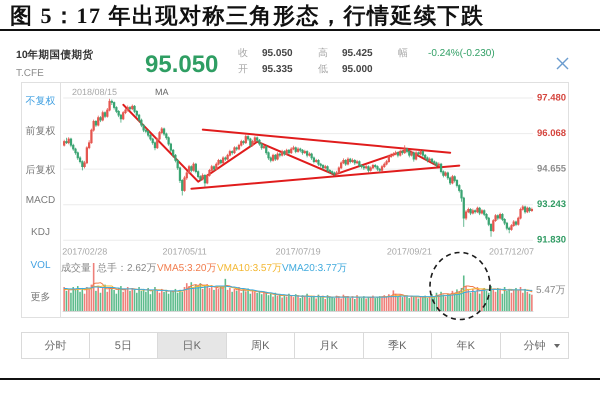 Image resolution: width=600 pixels, height=417 pixels. What do you see at coordinates (186, 268) in the screenshot?
I see `annotation: VMA5:3.20万` at bounding box center [186, 268].